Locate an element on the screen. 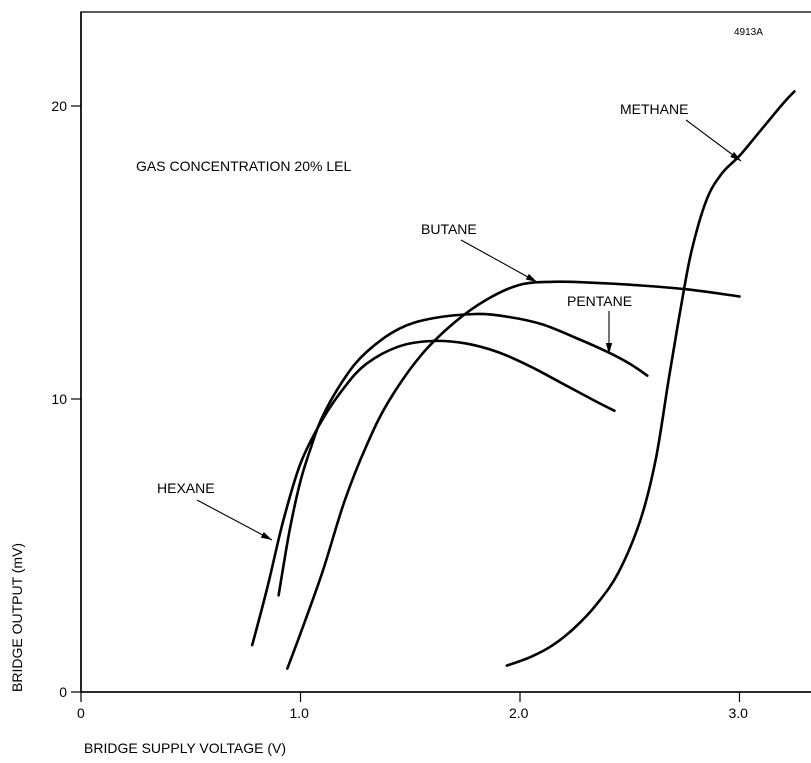 The width and height of the screenshot is (811, 763). leader-line-methane is located at coordinates (713, 140).